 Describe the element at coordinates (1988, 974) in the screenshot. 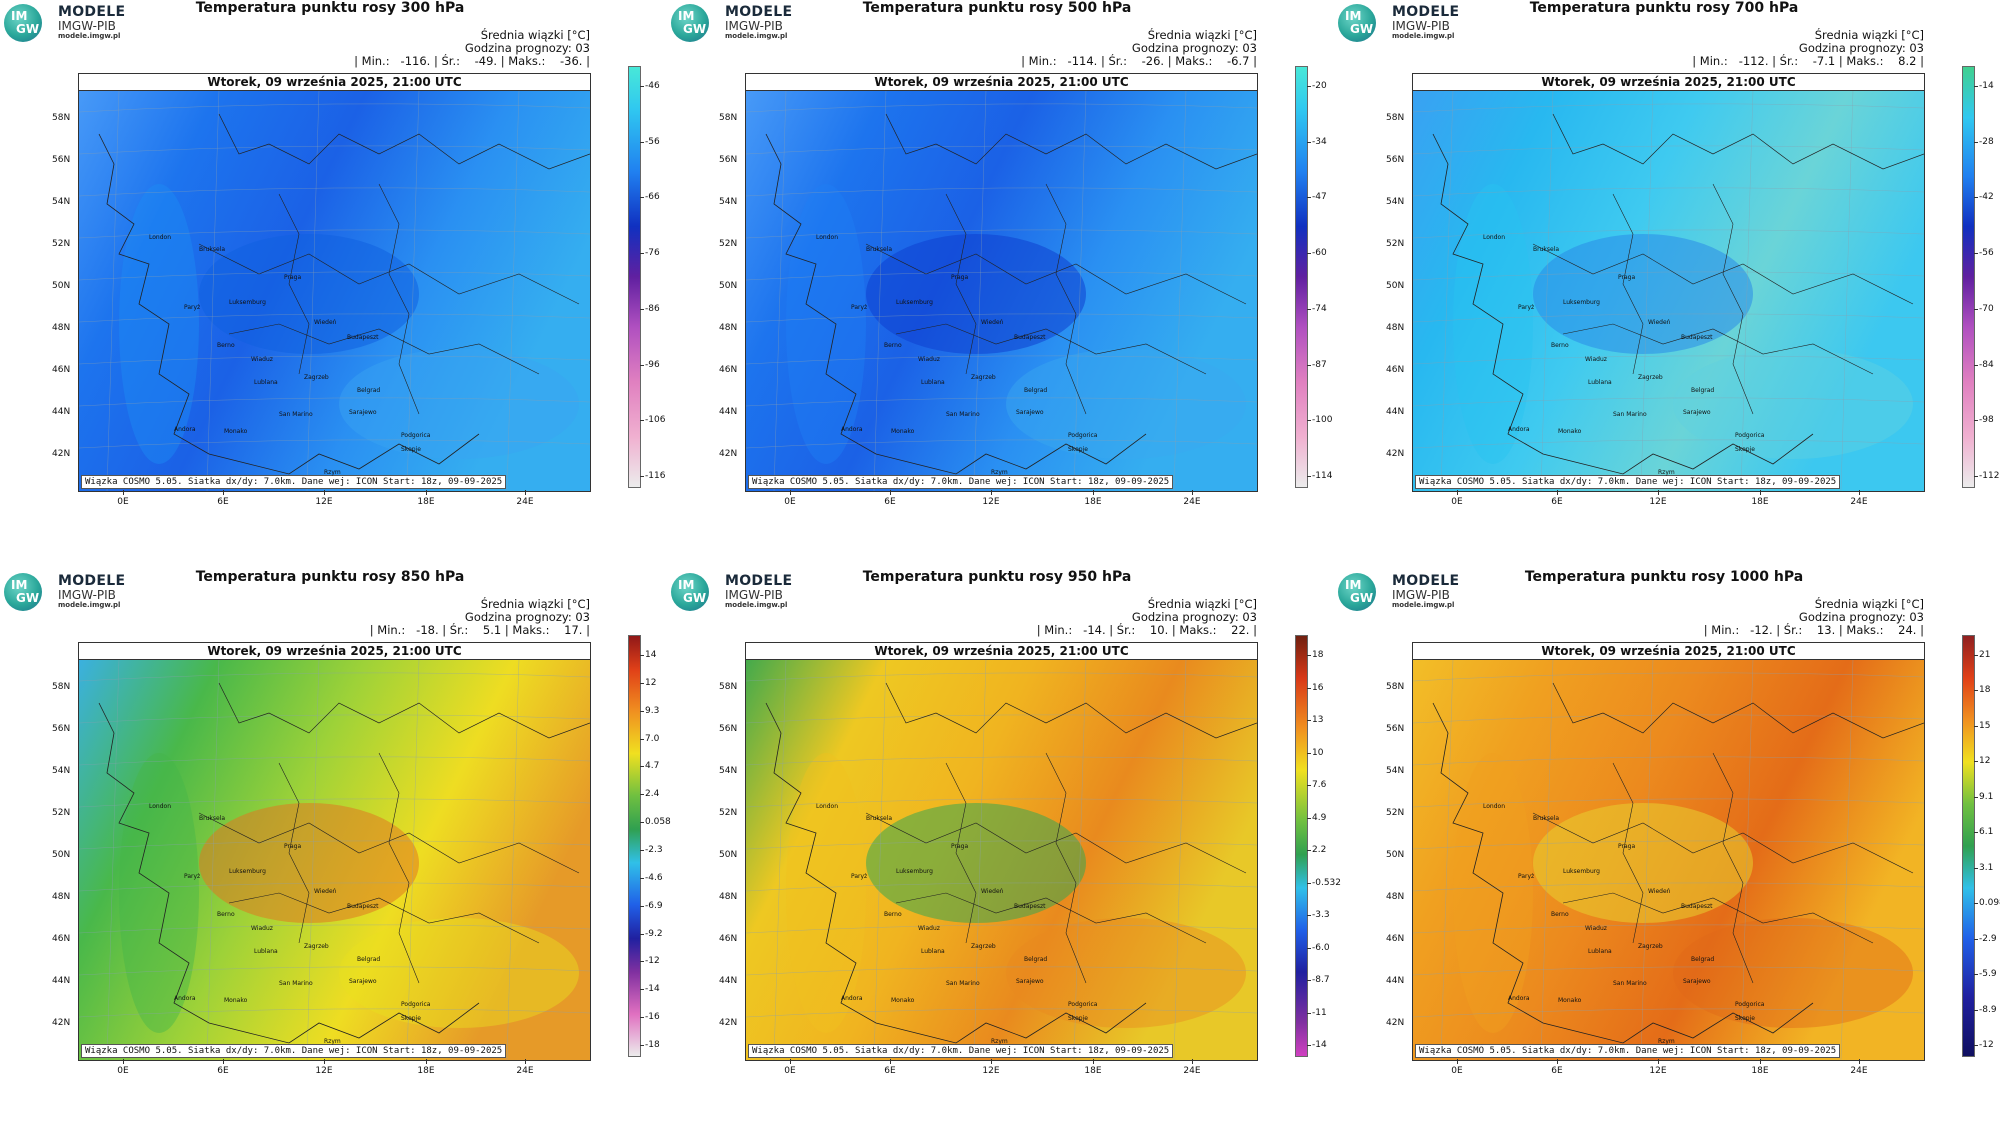

I see `colorbar-label: -5.9` at that location.